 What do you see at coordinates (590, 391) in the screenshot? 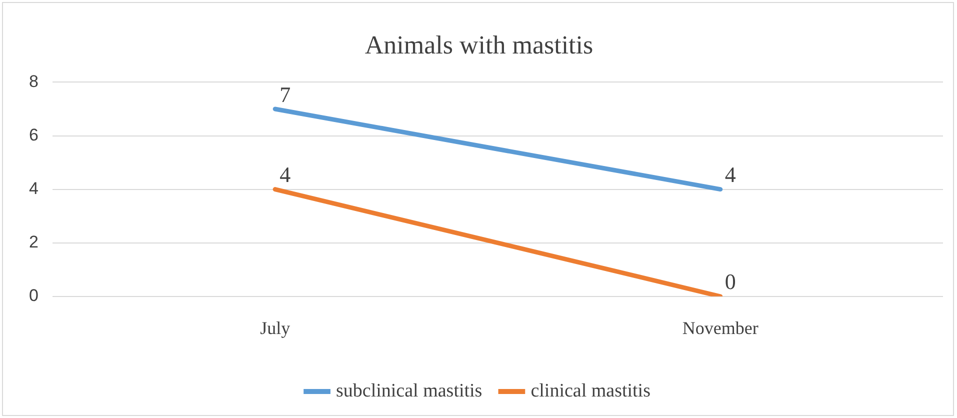
I see `legend-label: clinical mastitis` at bounding box center [590, 391].